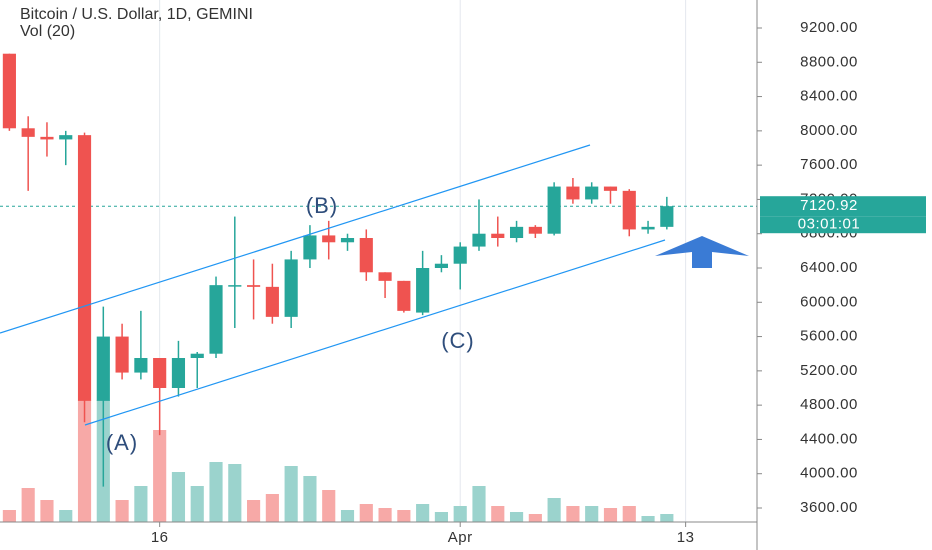 The width and height of the screenshot is (932, 550). What do you see at coordinates (829, 336) in the screenshot?
I see `y-tick-label: 5600.00` at bounding box center [829, 336].